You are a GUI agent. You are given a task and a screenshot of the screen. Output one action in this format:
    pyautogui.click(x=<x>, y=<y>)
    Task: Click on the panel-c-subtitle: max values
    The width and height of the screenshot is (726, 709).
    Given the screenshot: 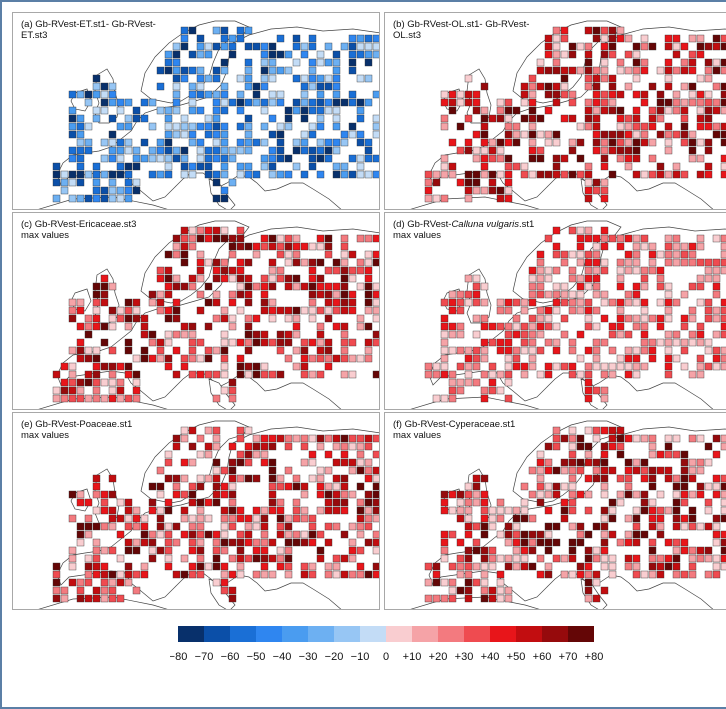 What is the action you would take?
    pyautogui.click(x=45, y=235)
    